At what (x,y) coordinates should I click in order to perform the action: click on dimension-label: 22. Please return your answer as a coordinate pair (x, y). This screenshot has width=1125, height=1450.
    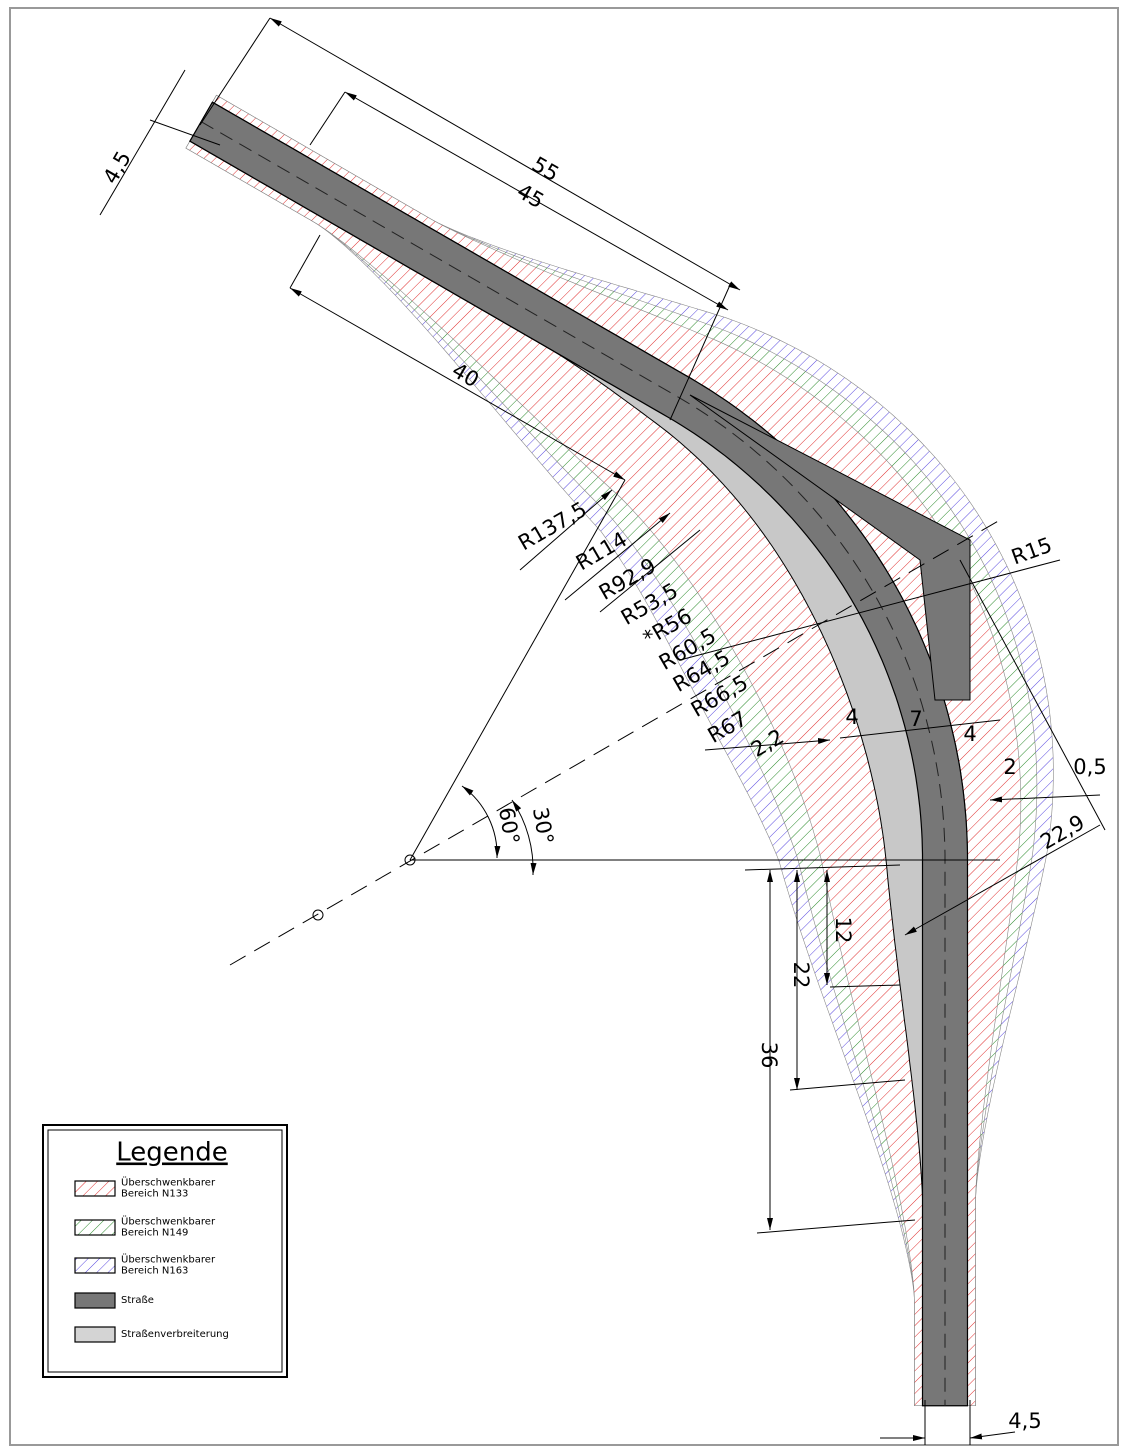
    Looking at the image, I should click on (801, 975).